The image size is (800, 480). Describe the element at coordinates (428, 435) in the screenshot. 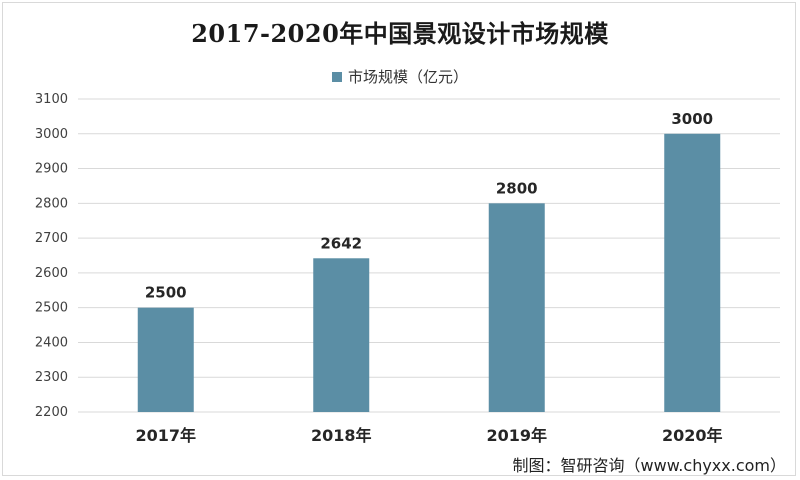

I see `x-axis-categories: 2017年 2018年 2019年 2020年` at that location.